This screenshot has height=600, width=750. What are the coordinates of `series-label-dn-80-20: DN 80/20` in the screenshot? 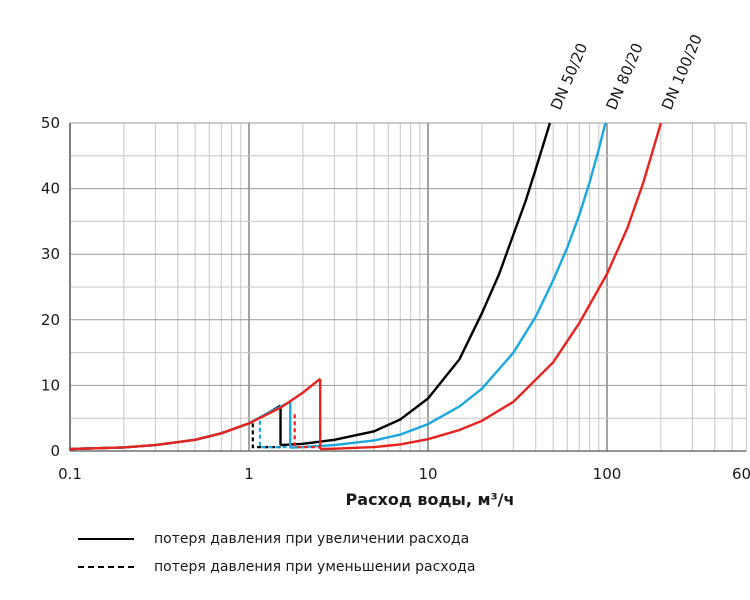 It's located at (625, 76).